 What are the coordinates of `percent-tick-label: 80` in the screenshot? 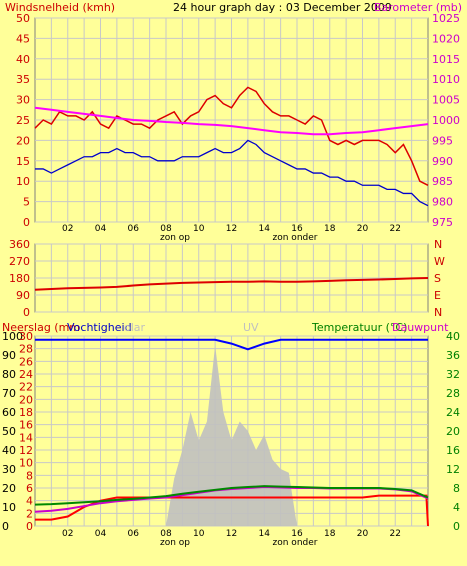 It's located at (9, 374).